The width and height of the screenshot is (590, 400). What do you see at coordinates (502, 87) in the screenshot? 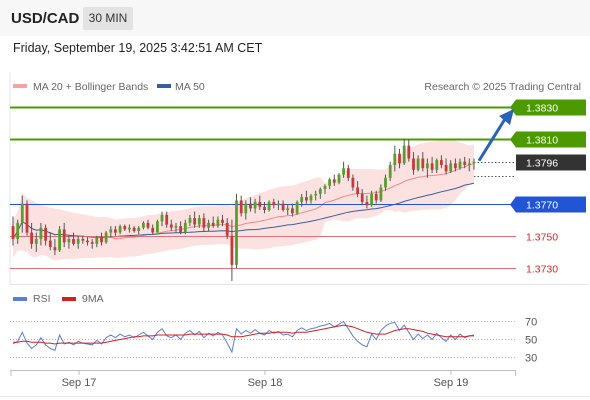
I see `copyright-text: Research © 2025 Trading Central` at bounding box center [502, 87].